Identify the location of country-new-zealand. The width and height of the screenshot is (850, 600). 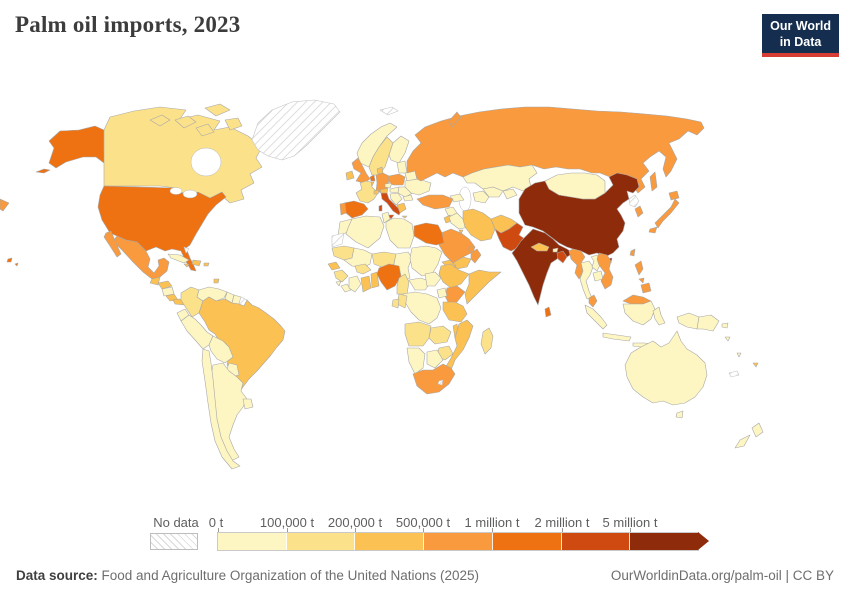
(757, 430).